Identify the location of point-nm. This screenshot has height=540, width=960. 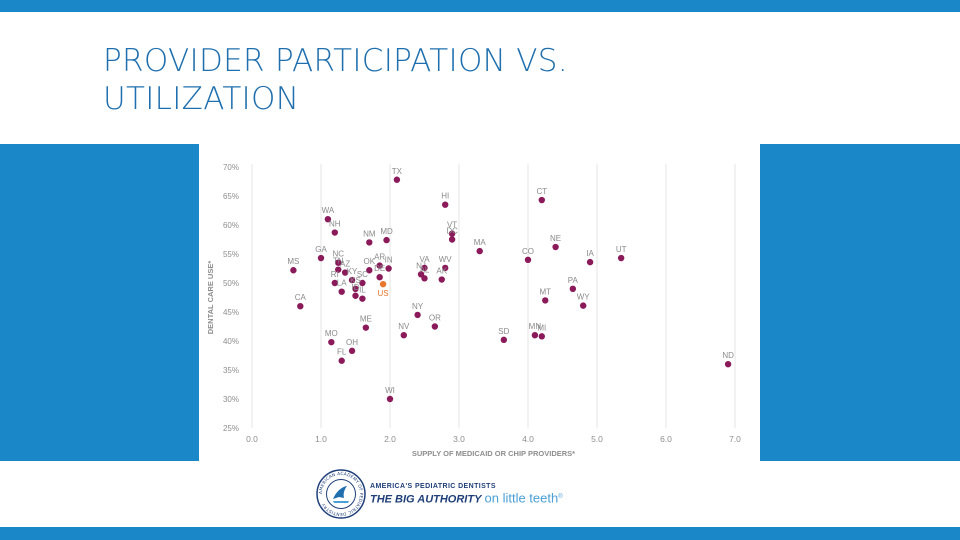
(369, 242).